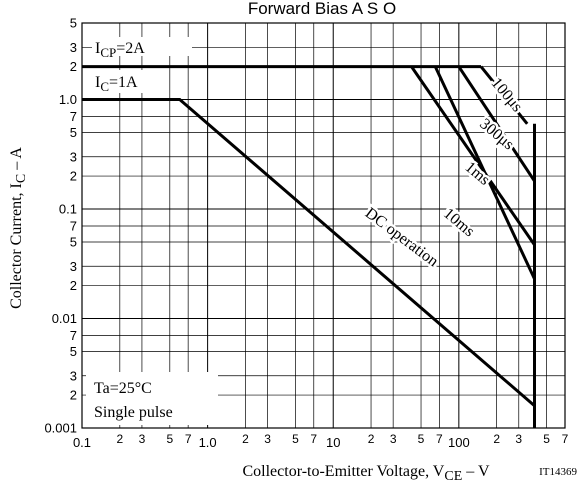 The height and width of the screenshot is (483, 584). What do you see at coordinates (123, 388) in the screenshot?
I see `condition-temperature: Ta=25°C` at bounding box center [123, 388].